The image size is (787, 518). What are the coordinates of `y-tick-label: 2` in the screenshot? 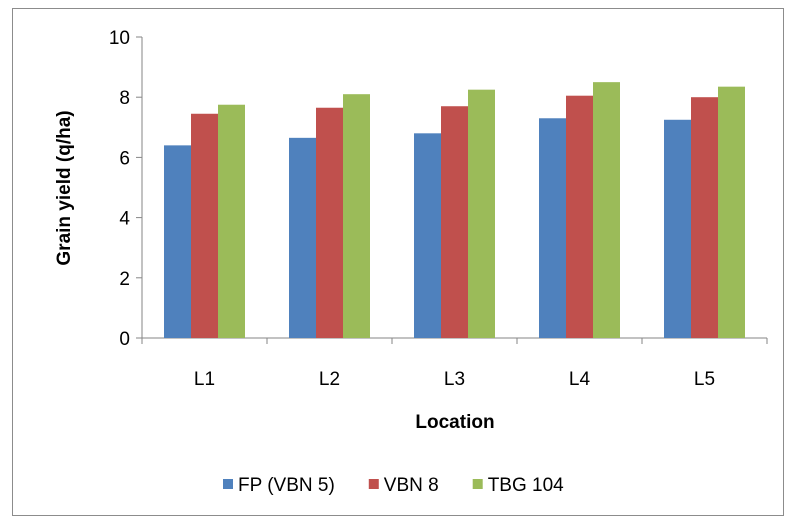 It's located at (124, 279).